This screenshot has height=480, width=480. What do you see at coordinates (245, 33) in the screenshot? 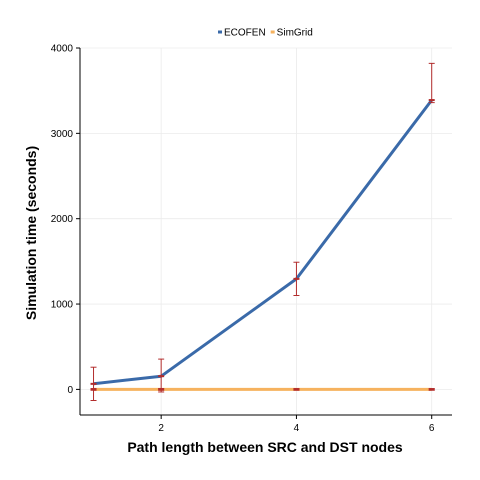
I see `legend-label-ecofen: ECOFEN` at bounding box center [245, 33].